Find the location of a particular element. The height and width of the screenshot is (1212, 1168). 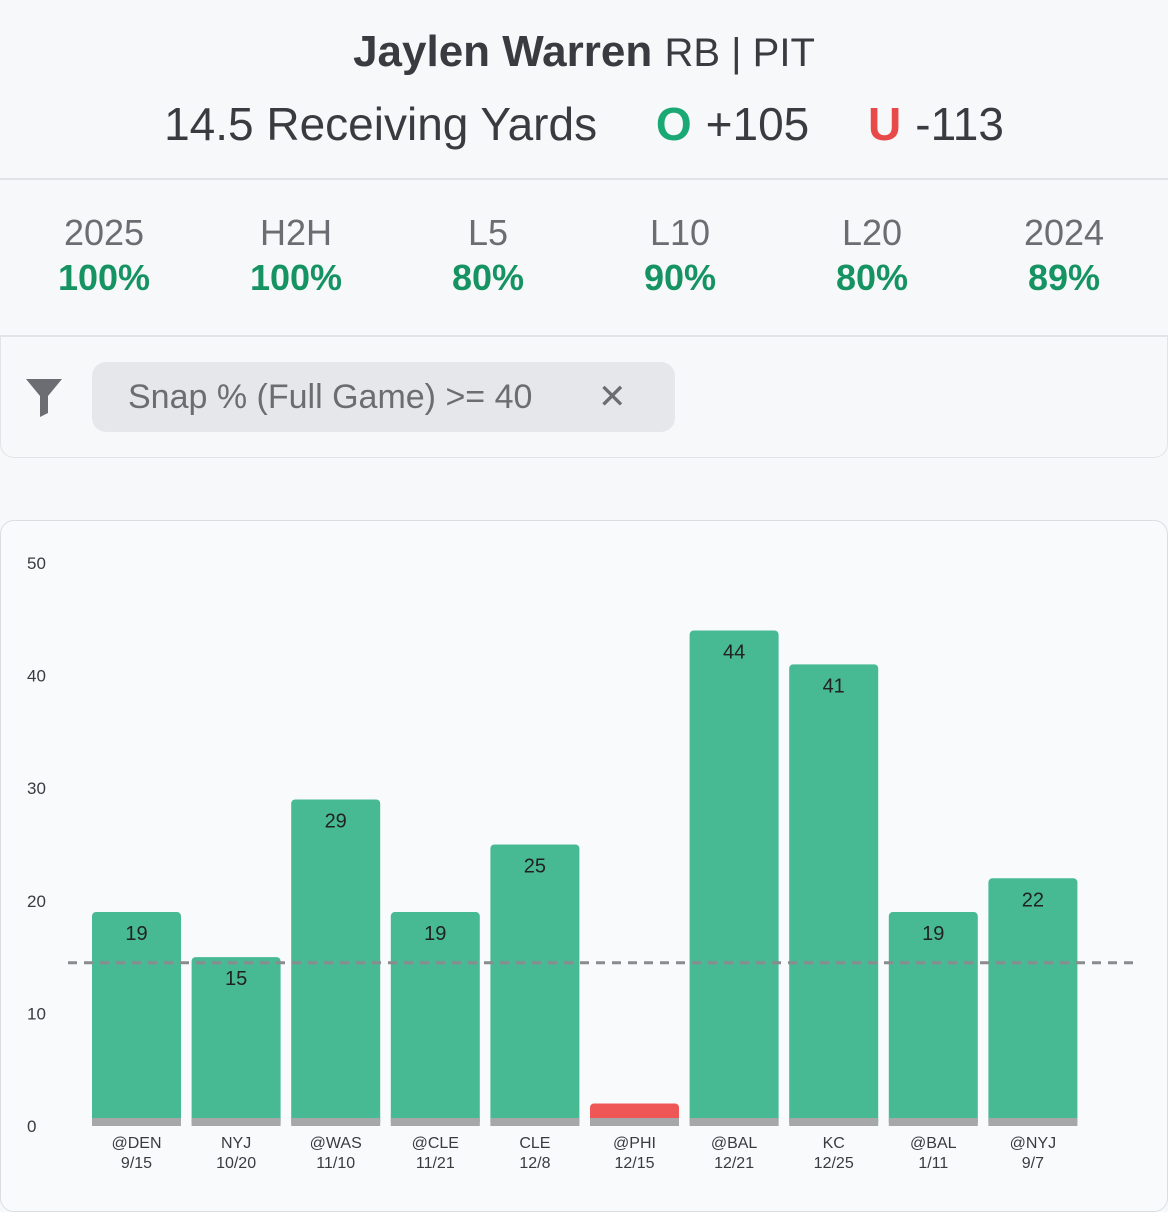

bar-value-label: 15 is located at coordinates (236, 979).